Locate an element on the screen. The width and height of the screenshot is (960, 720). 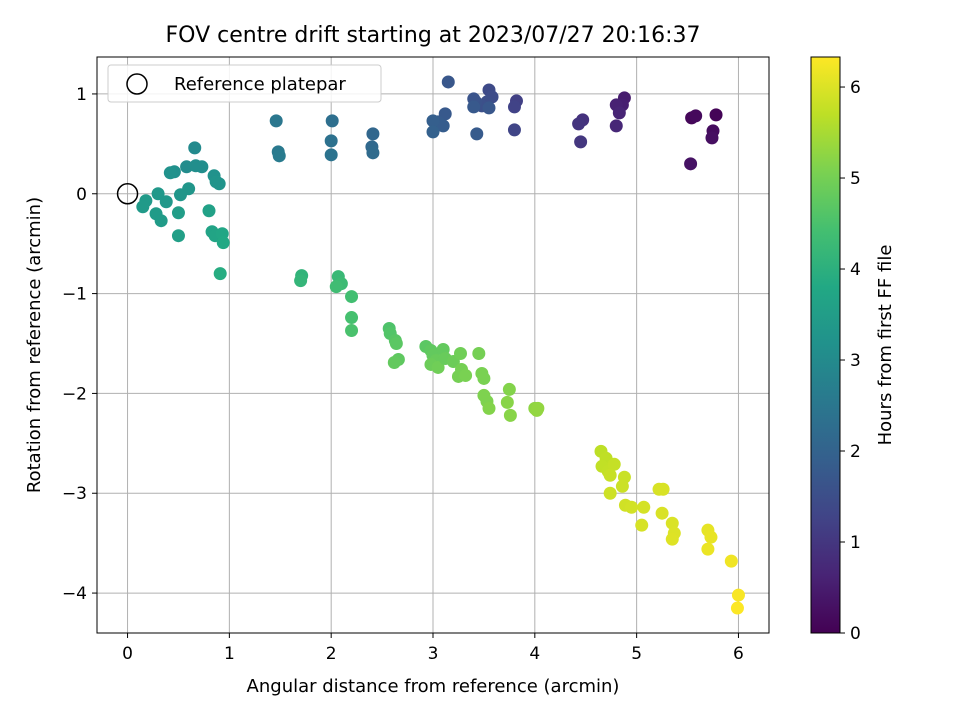
reference-marker is located at coordinates (127, 194).